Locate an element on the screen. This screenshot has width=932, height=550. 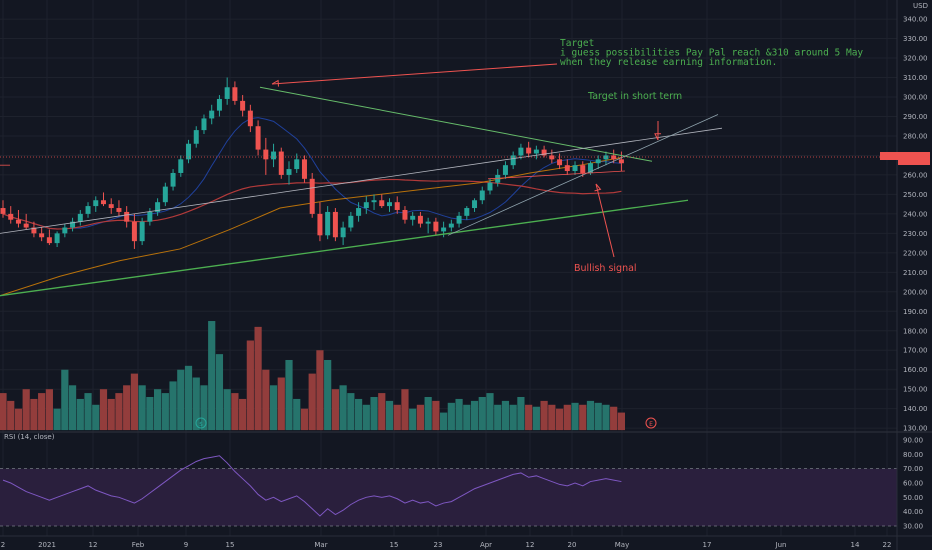
dividend-event-glyph: $ is located at coordinates (201, 424).